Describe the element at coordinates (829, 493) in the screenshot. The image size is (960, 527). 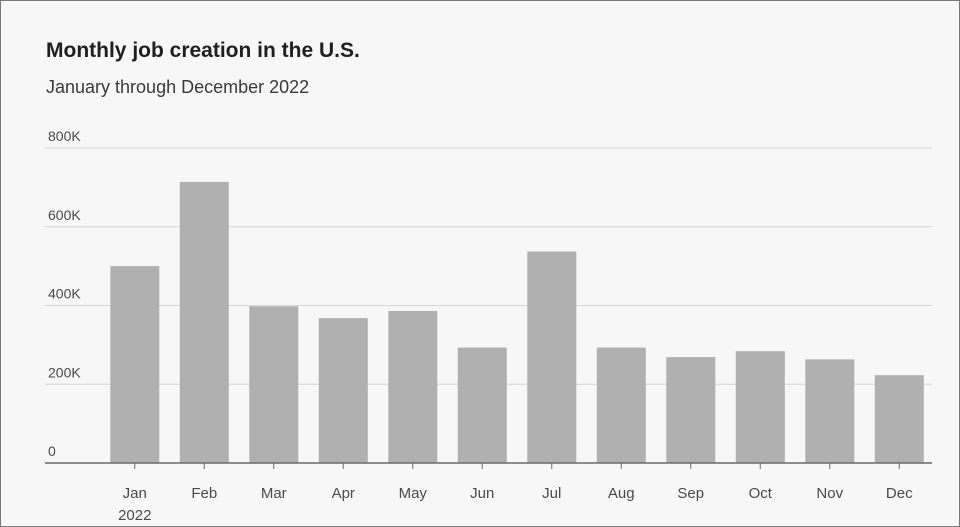
I see `x-tick-label: Nov` at that location.